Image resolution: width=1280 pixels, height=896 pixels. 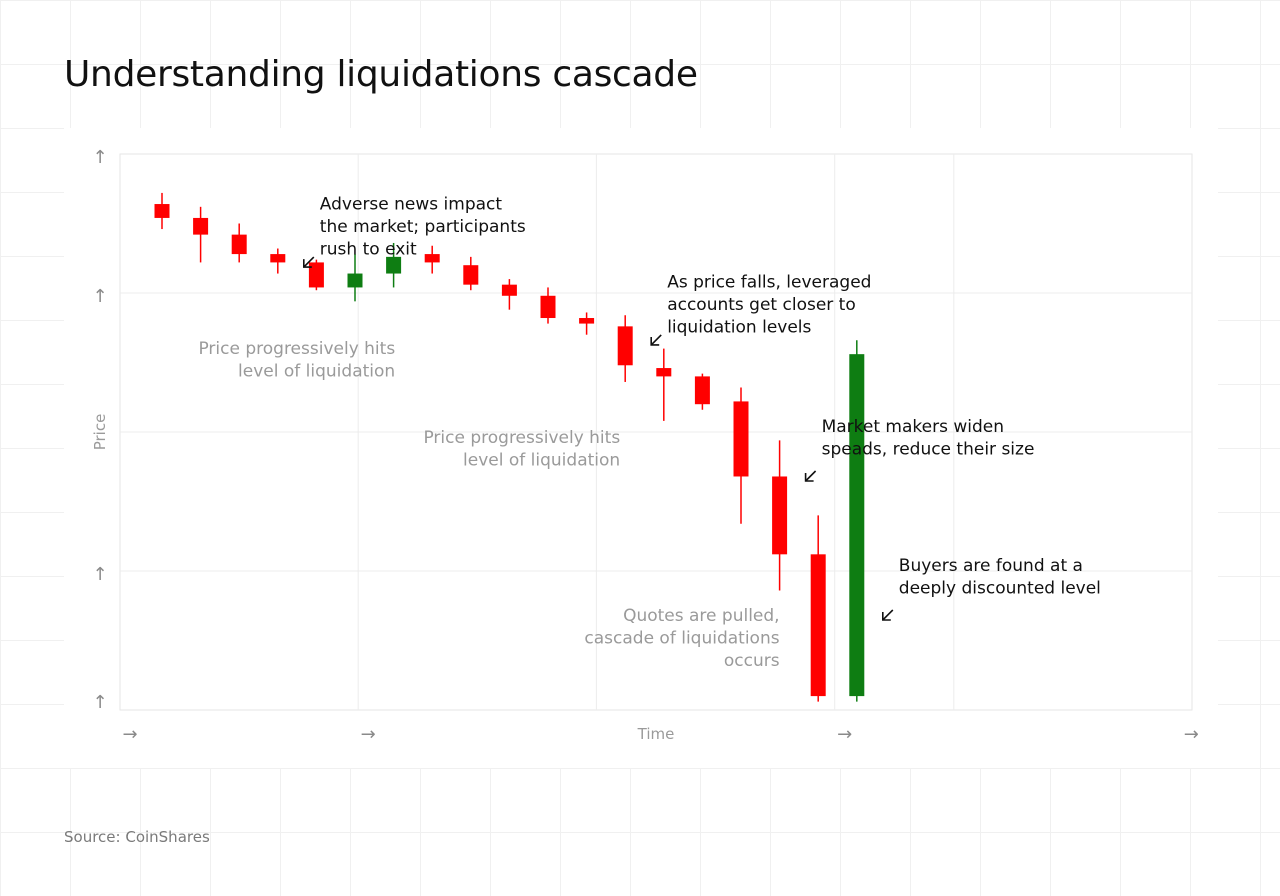 I want to click on annotation-text: rush to exit, so click(x=368, y=250).